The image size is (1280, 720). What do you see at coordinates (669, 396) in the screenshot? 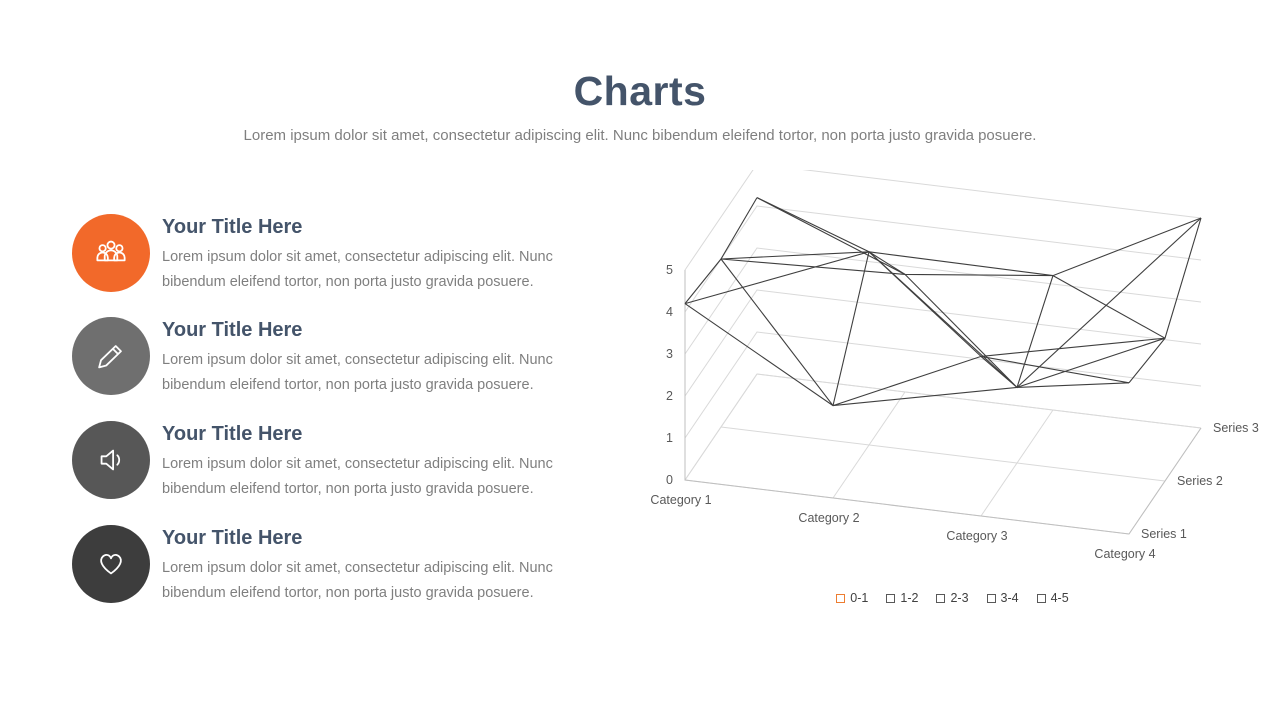
I see `value-axis-label: 2` at bounding box center [669, 396].